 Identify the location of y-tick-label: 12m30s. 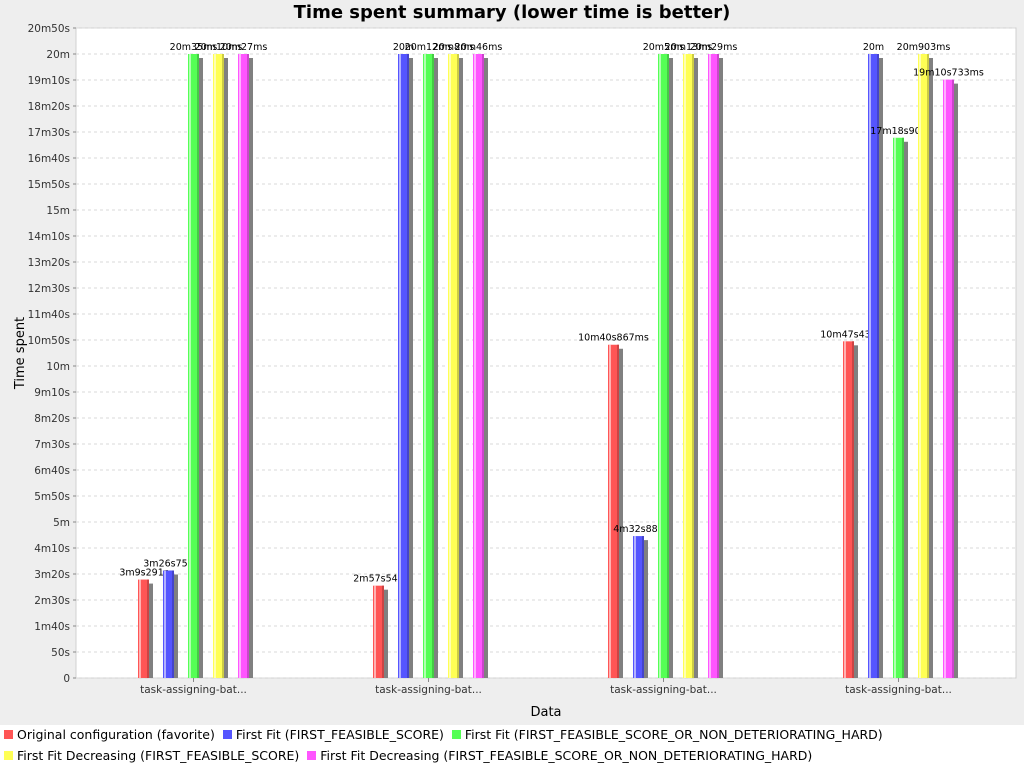
(49, 289).